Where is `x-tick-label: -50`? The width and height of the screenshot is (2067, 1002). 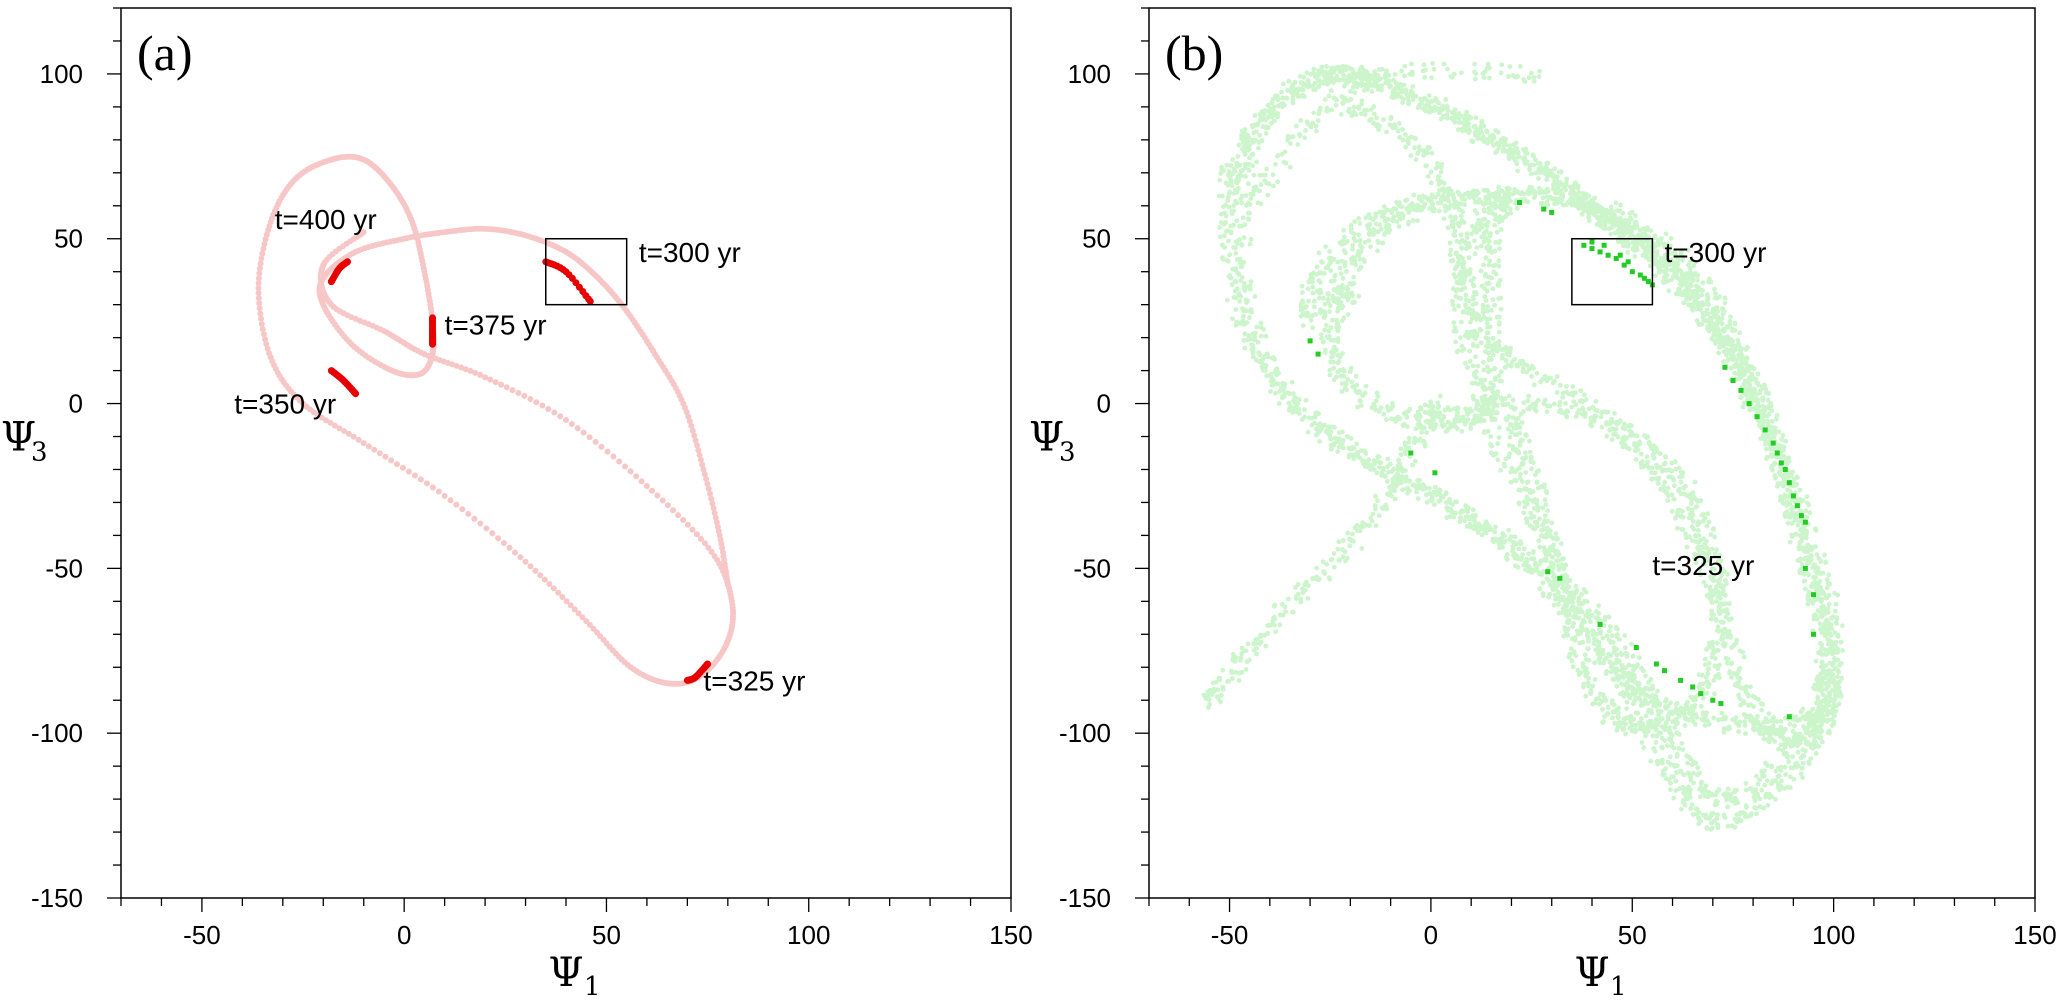 x-tick-label: -50 is located at coordinates (202, 935).